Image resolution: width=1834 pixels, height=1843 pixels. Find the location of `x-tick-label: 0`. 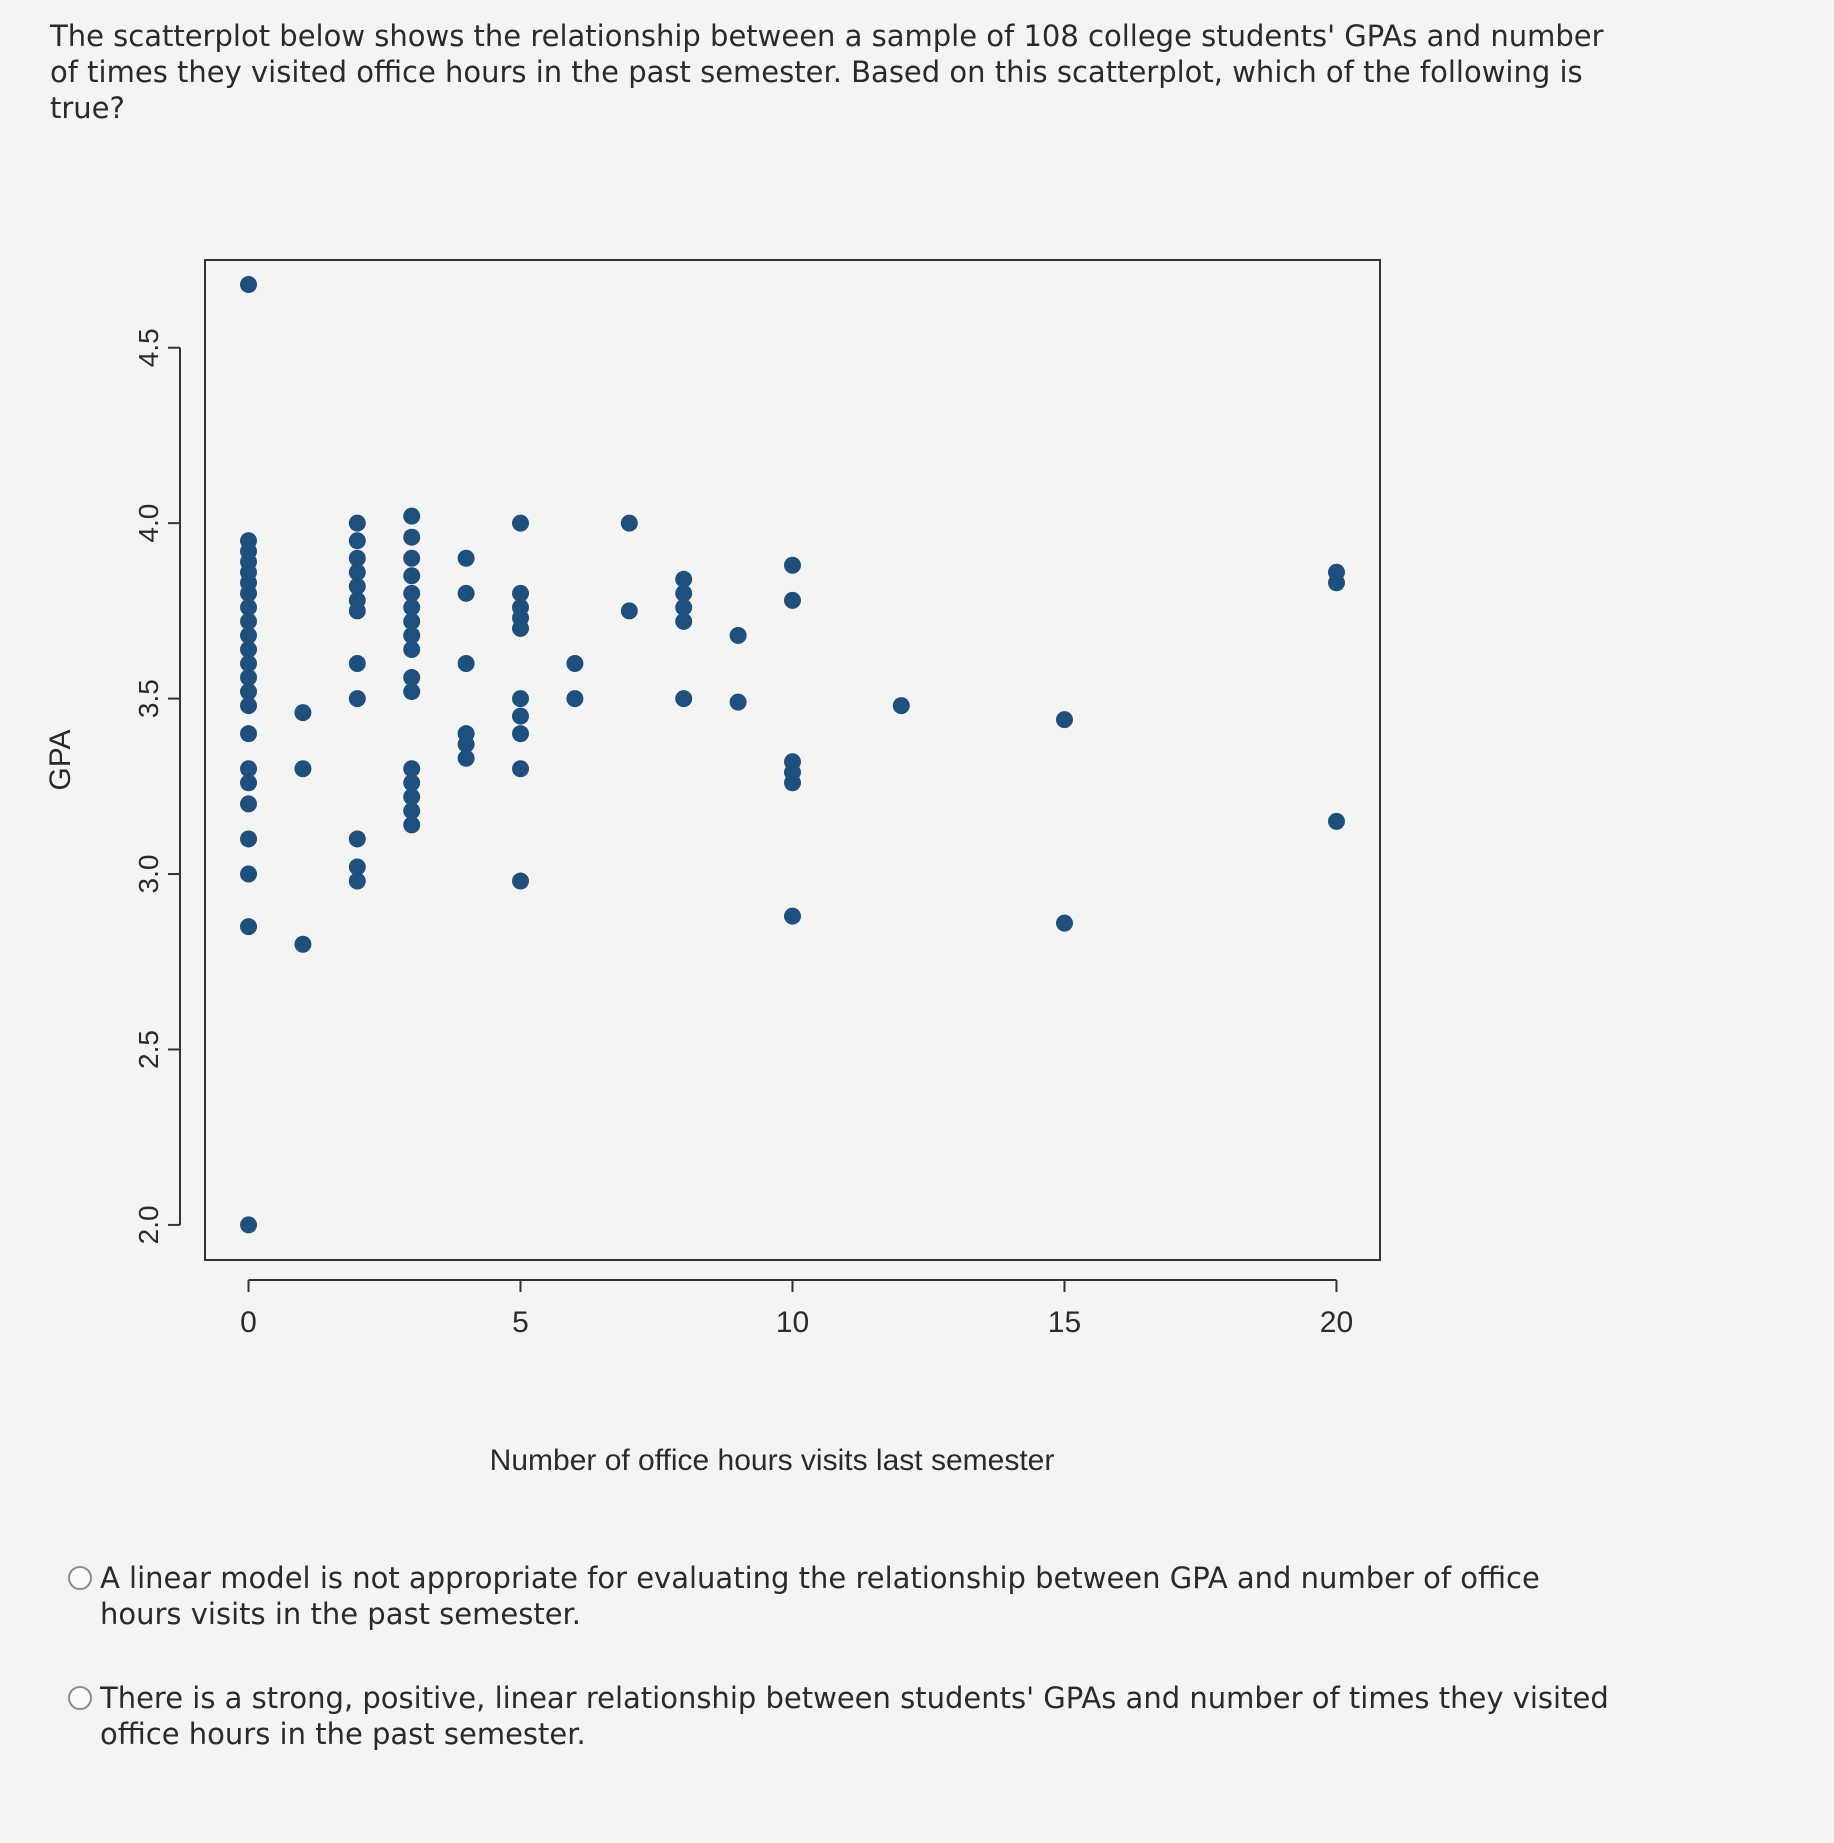

x-tick-label: 0 is located at coordinates (248, 1322).